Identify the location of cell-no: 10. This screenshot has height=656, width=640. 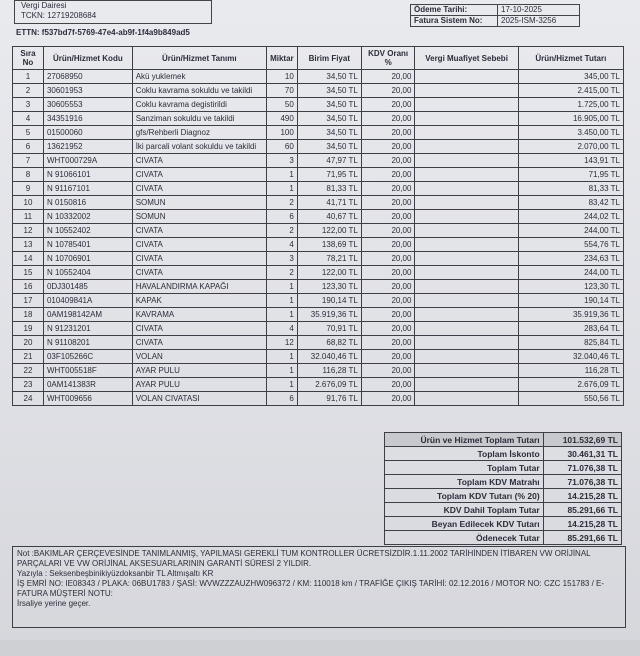
(28, 202).